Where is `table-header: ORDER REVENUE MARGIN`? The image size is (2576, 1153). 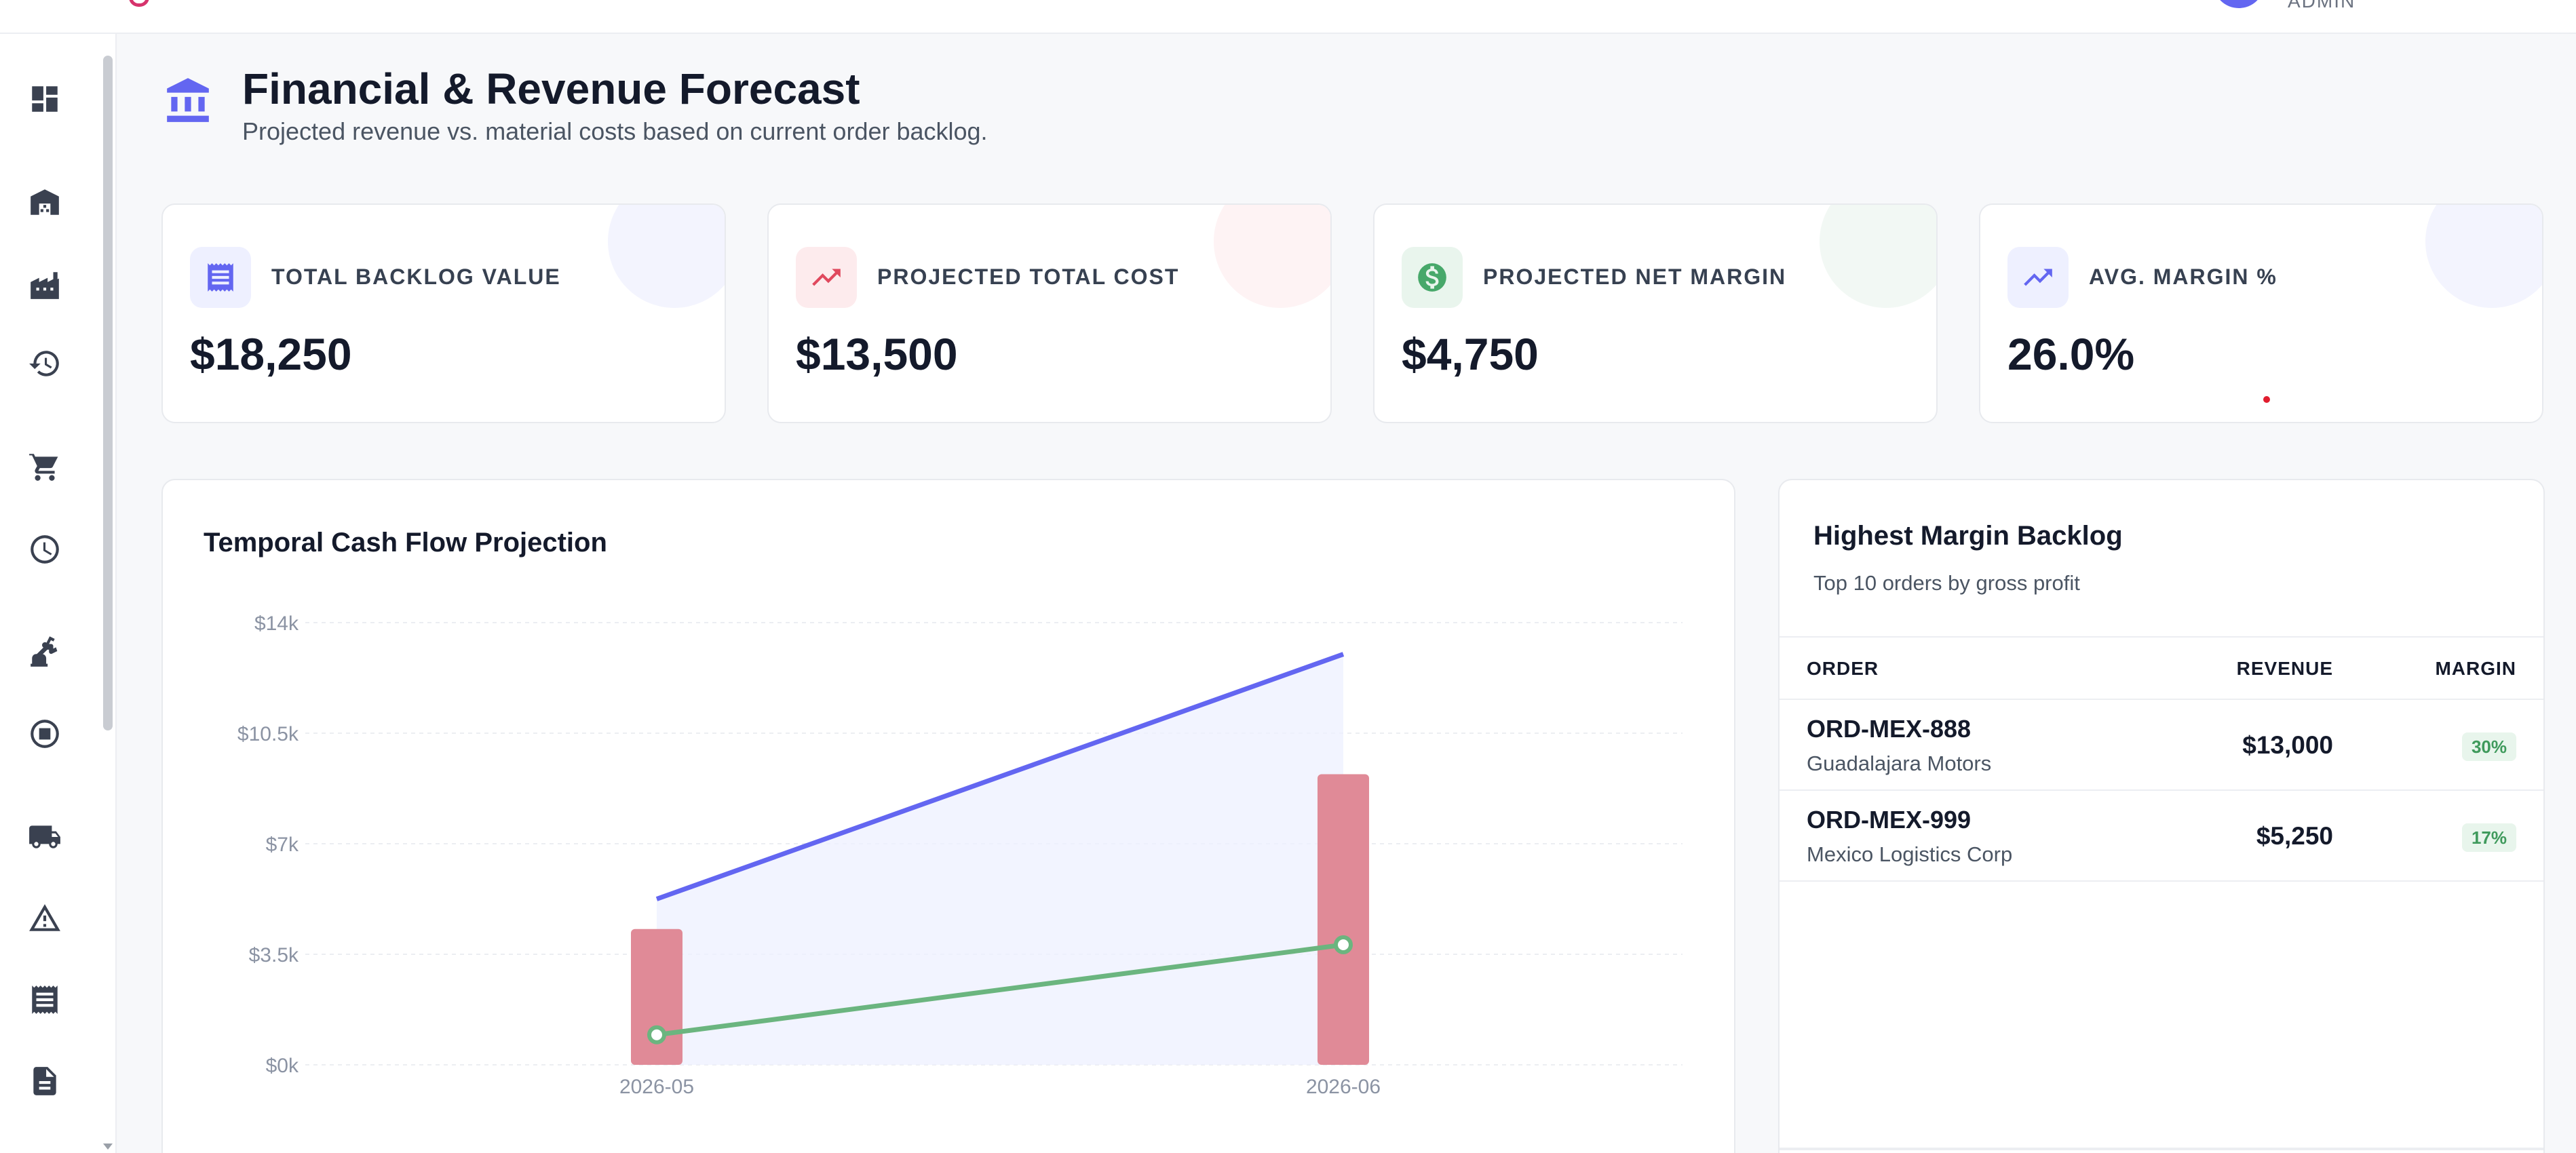 table-header: ORDER REVENUE MARGIN is located at coordinates (2161, 669).